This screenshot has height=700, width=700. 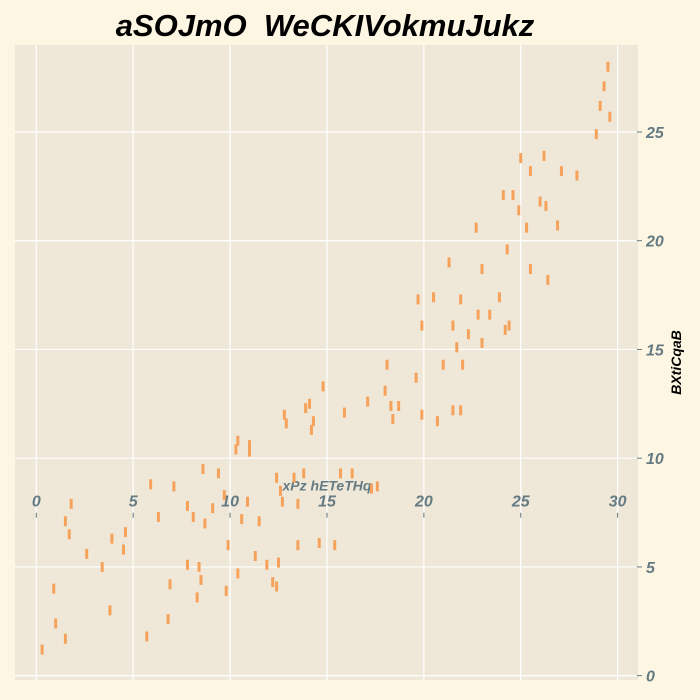 What do you see at coordinates (676, 362) in the screenshot?
I see `y-axis-label: BXtiCqaB` at bounding box center [676, 362].